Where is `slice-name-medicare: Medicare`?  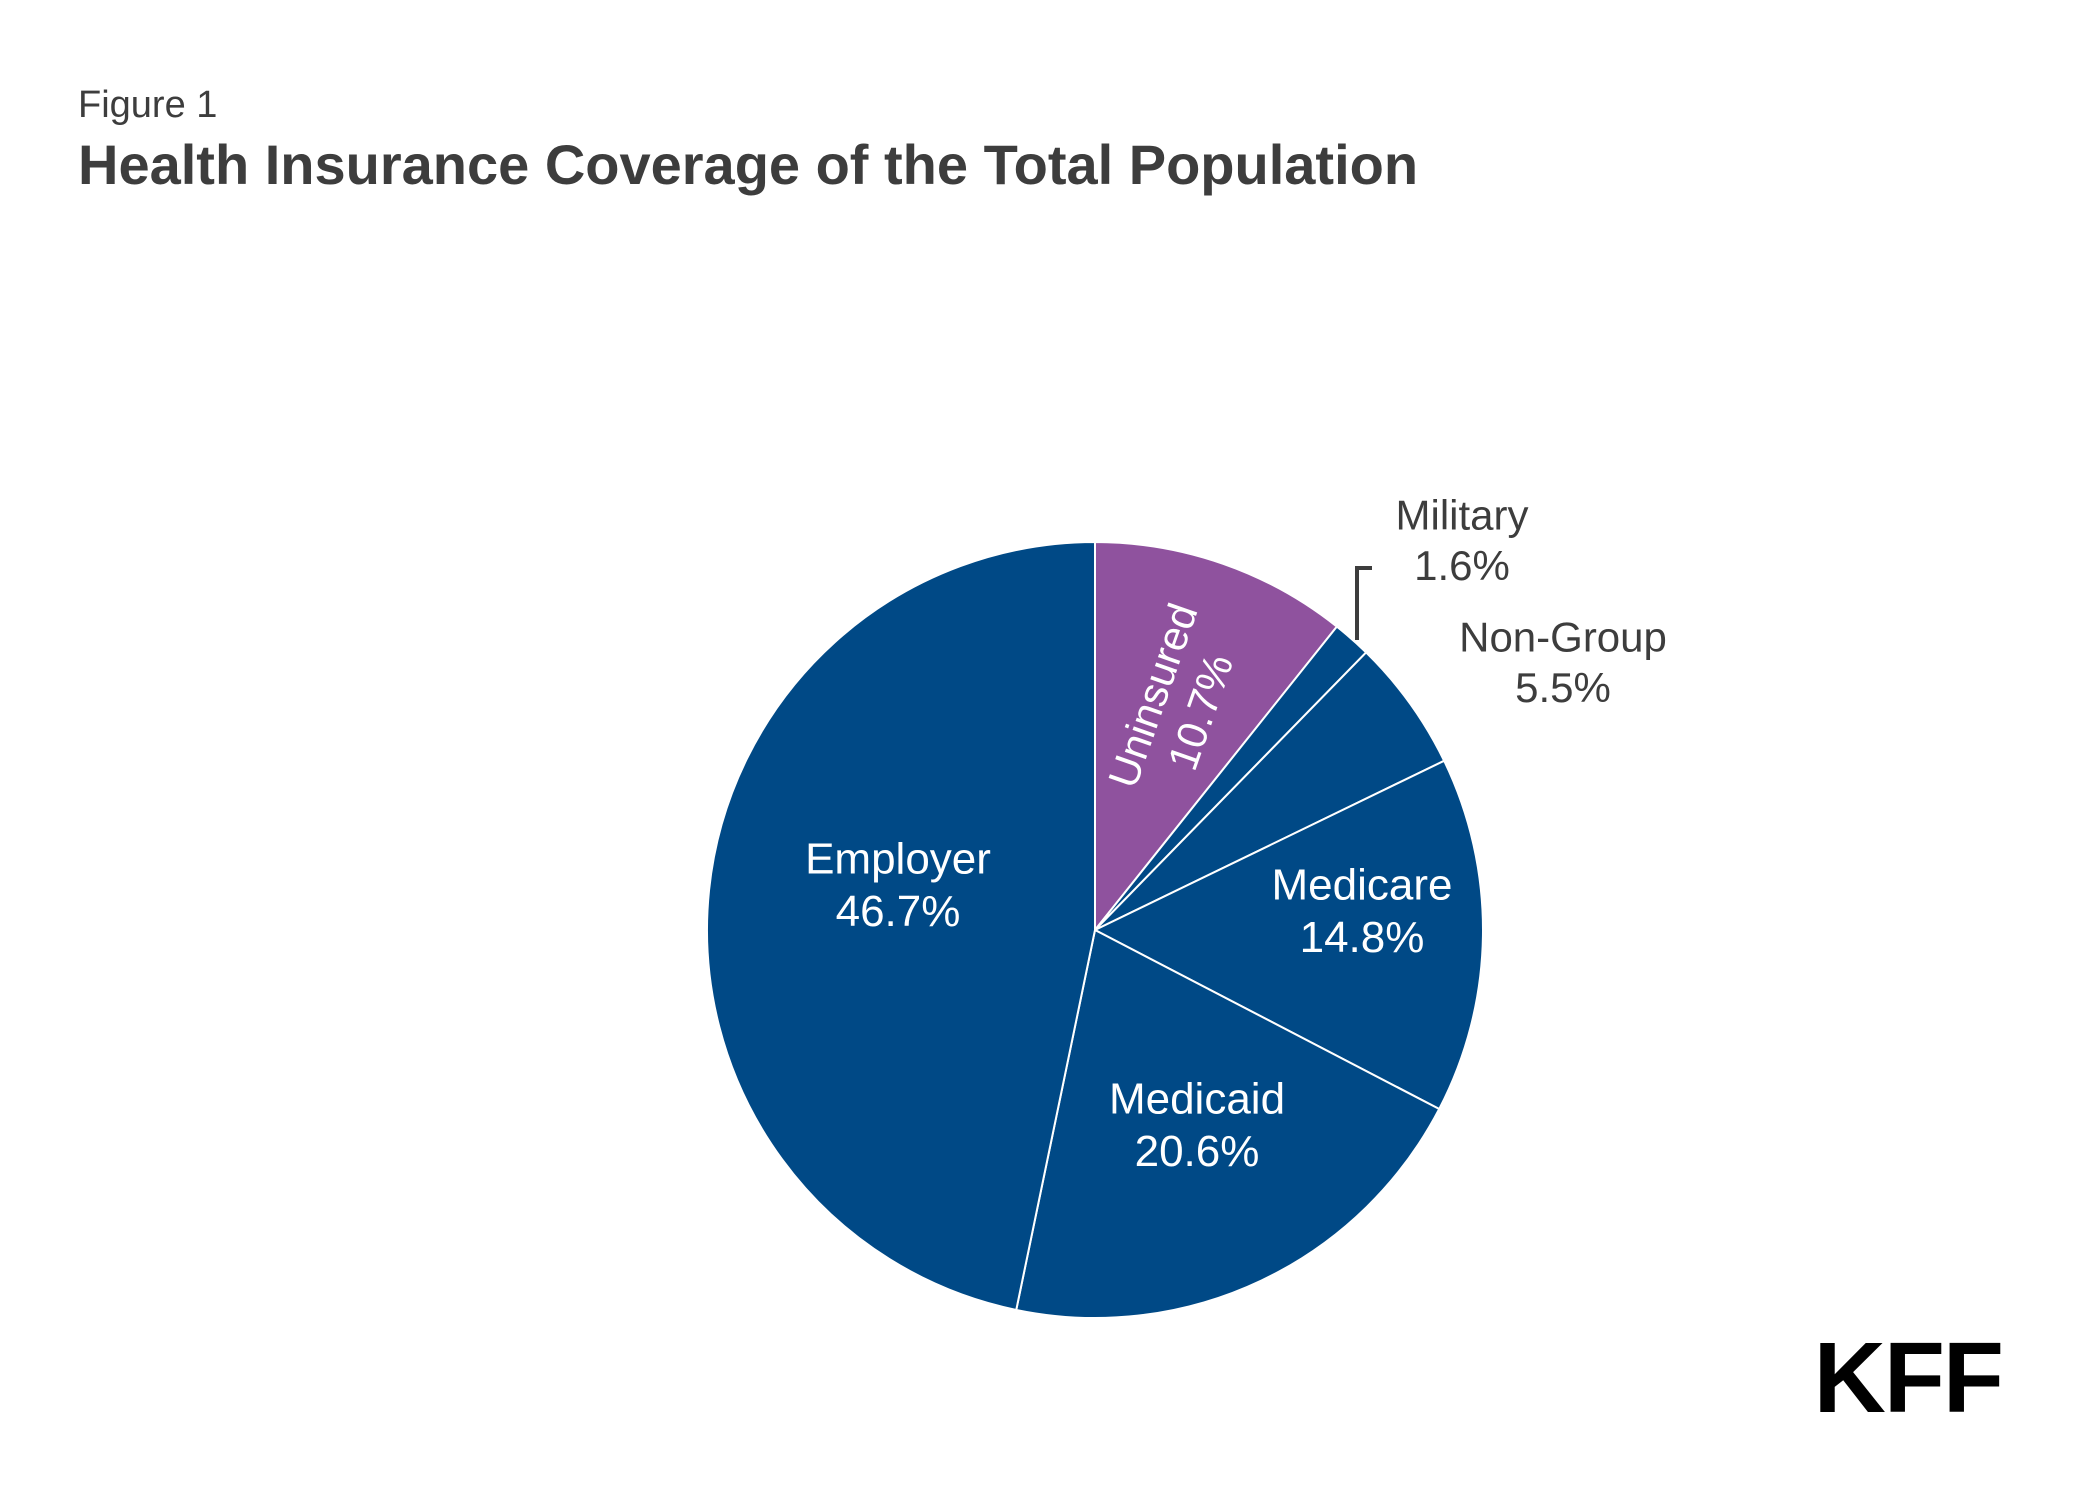 slice-name-medicare: Medicare is located at coordinates (1362, 884).